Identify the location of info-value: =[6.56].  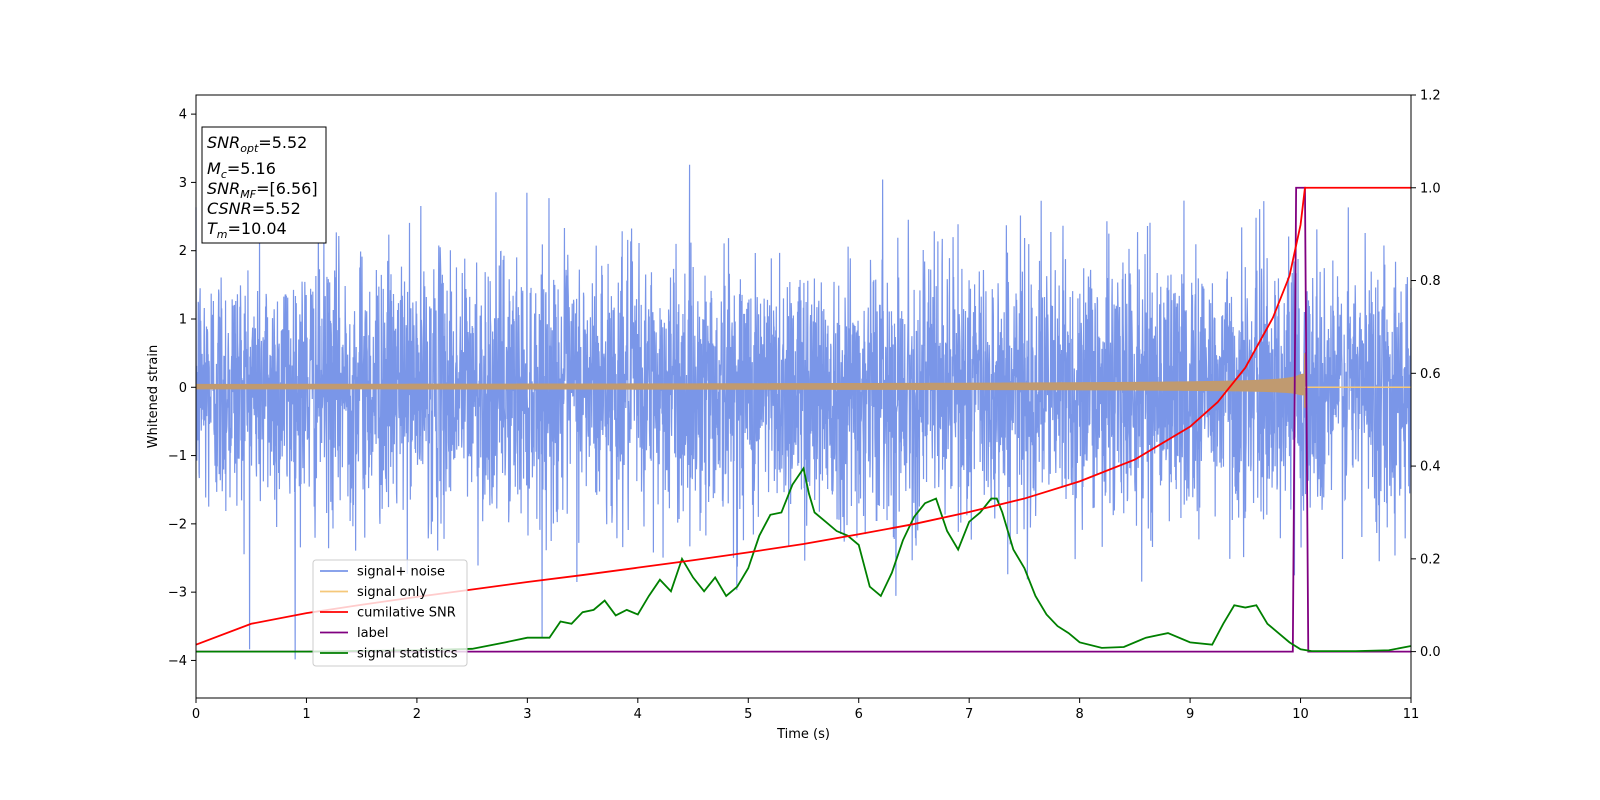
(287, 188).